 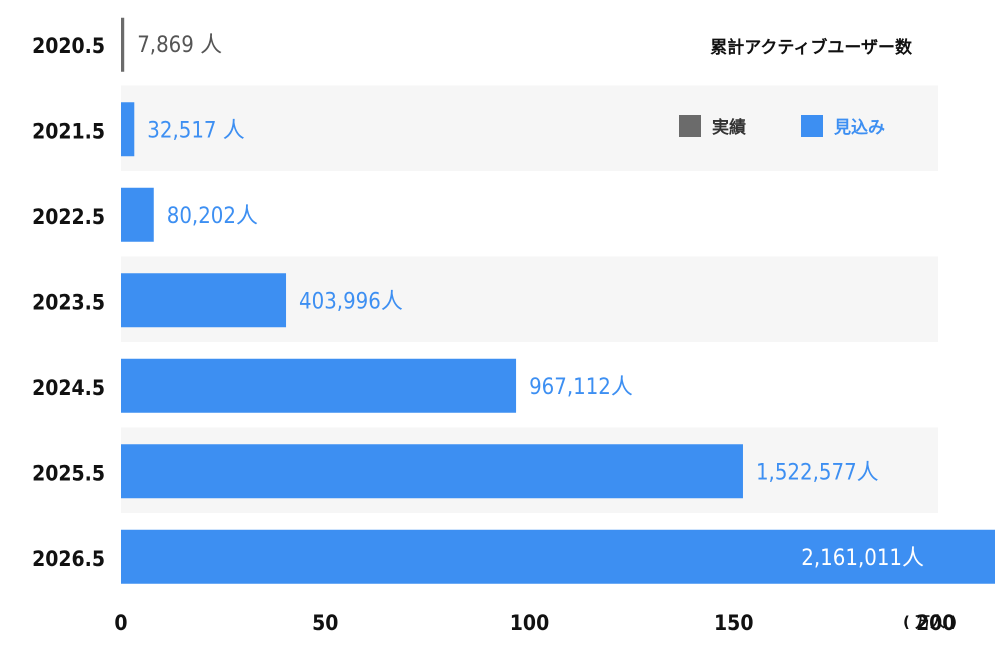 I want to click on value-label: 7,869 人, so click(x=179, y=45).